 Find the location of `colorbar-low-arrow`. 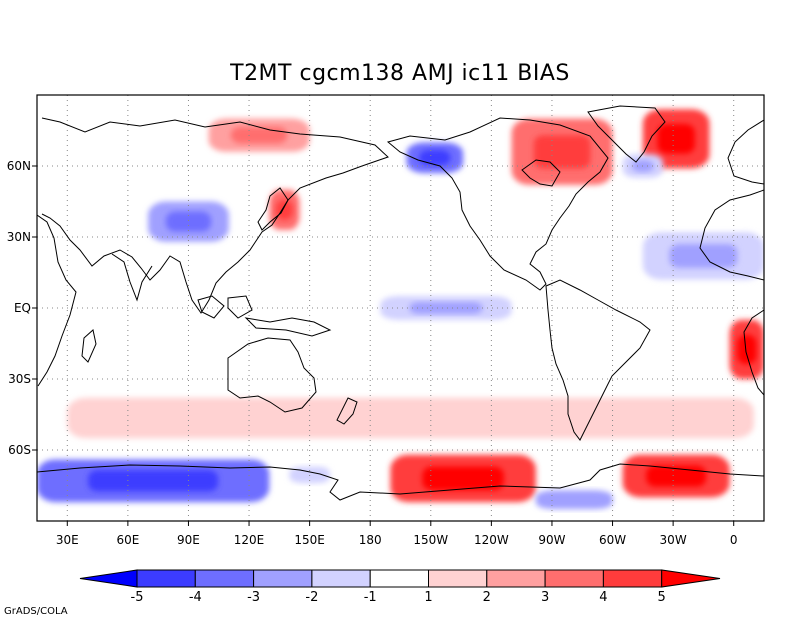

colorbar-low-arrow is located at coordinates (108, 578).